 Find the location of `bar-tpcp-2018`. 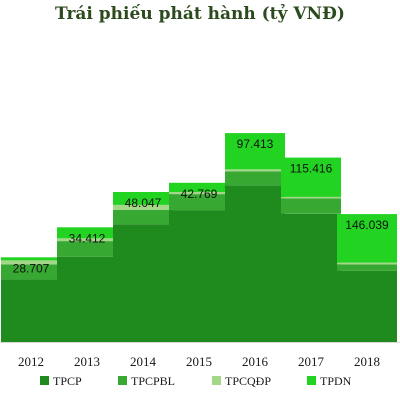

bar-tpcp-2018 is located at coordinates (367, 306).